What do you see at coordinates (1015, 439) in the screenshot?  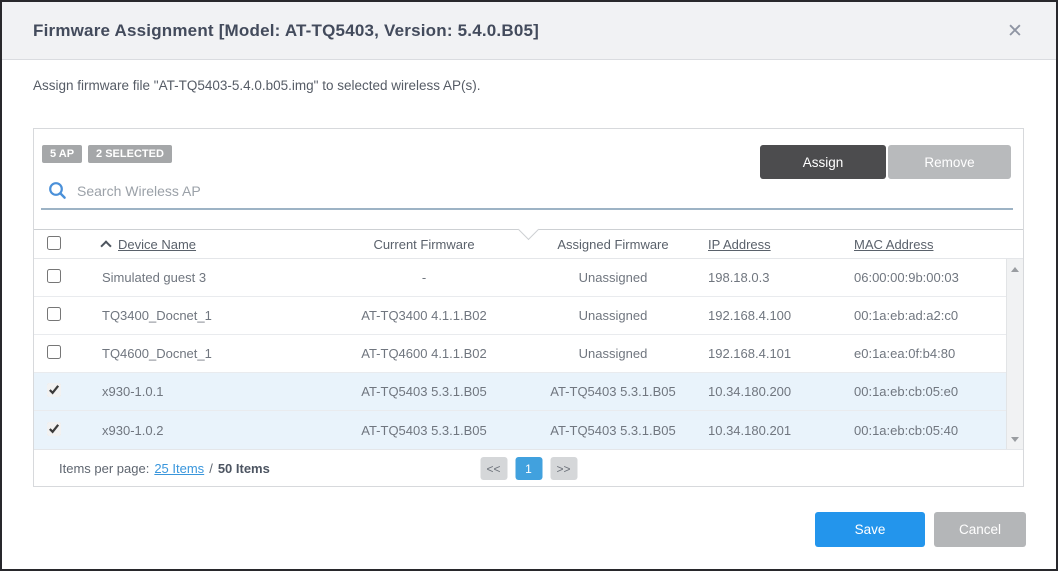 I see `scrollbar-down-arrow` at bounding box center [1015, 439].